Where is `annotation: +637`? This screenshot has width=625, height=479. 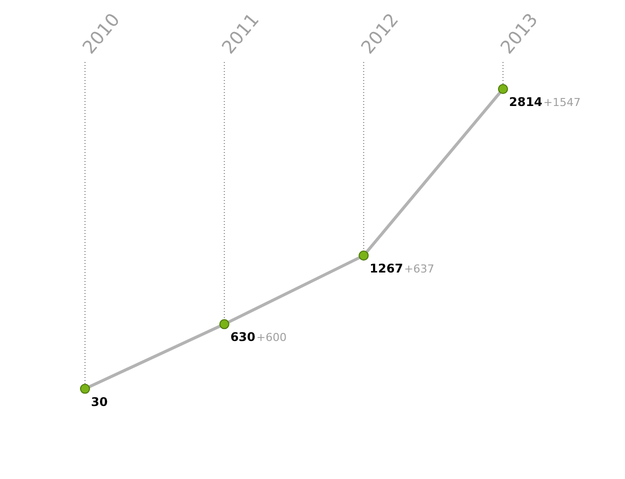
annotation: +637 is located at coordinates (419, 269).